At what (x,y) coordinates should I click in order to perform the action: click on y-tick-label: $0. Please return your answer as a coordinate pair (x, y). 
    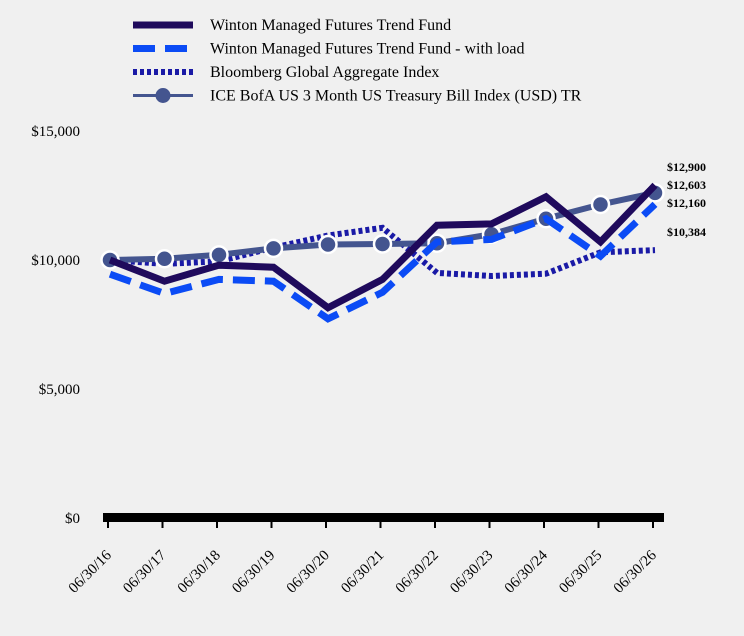
    Looking at the image, I should click on (72, 519).